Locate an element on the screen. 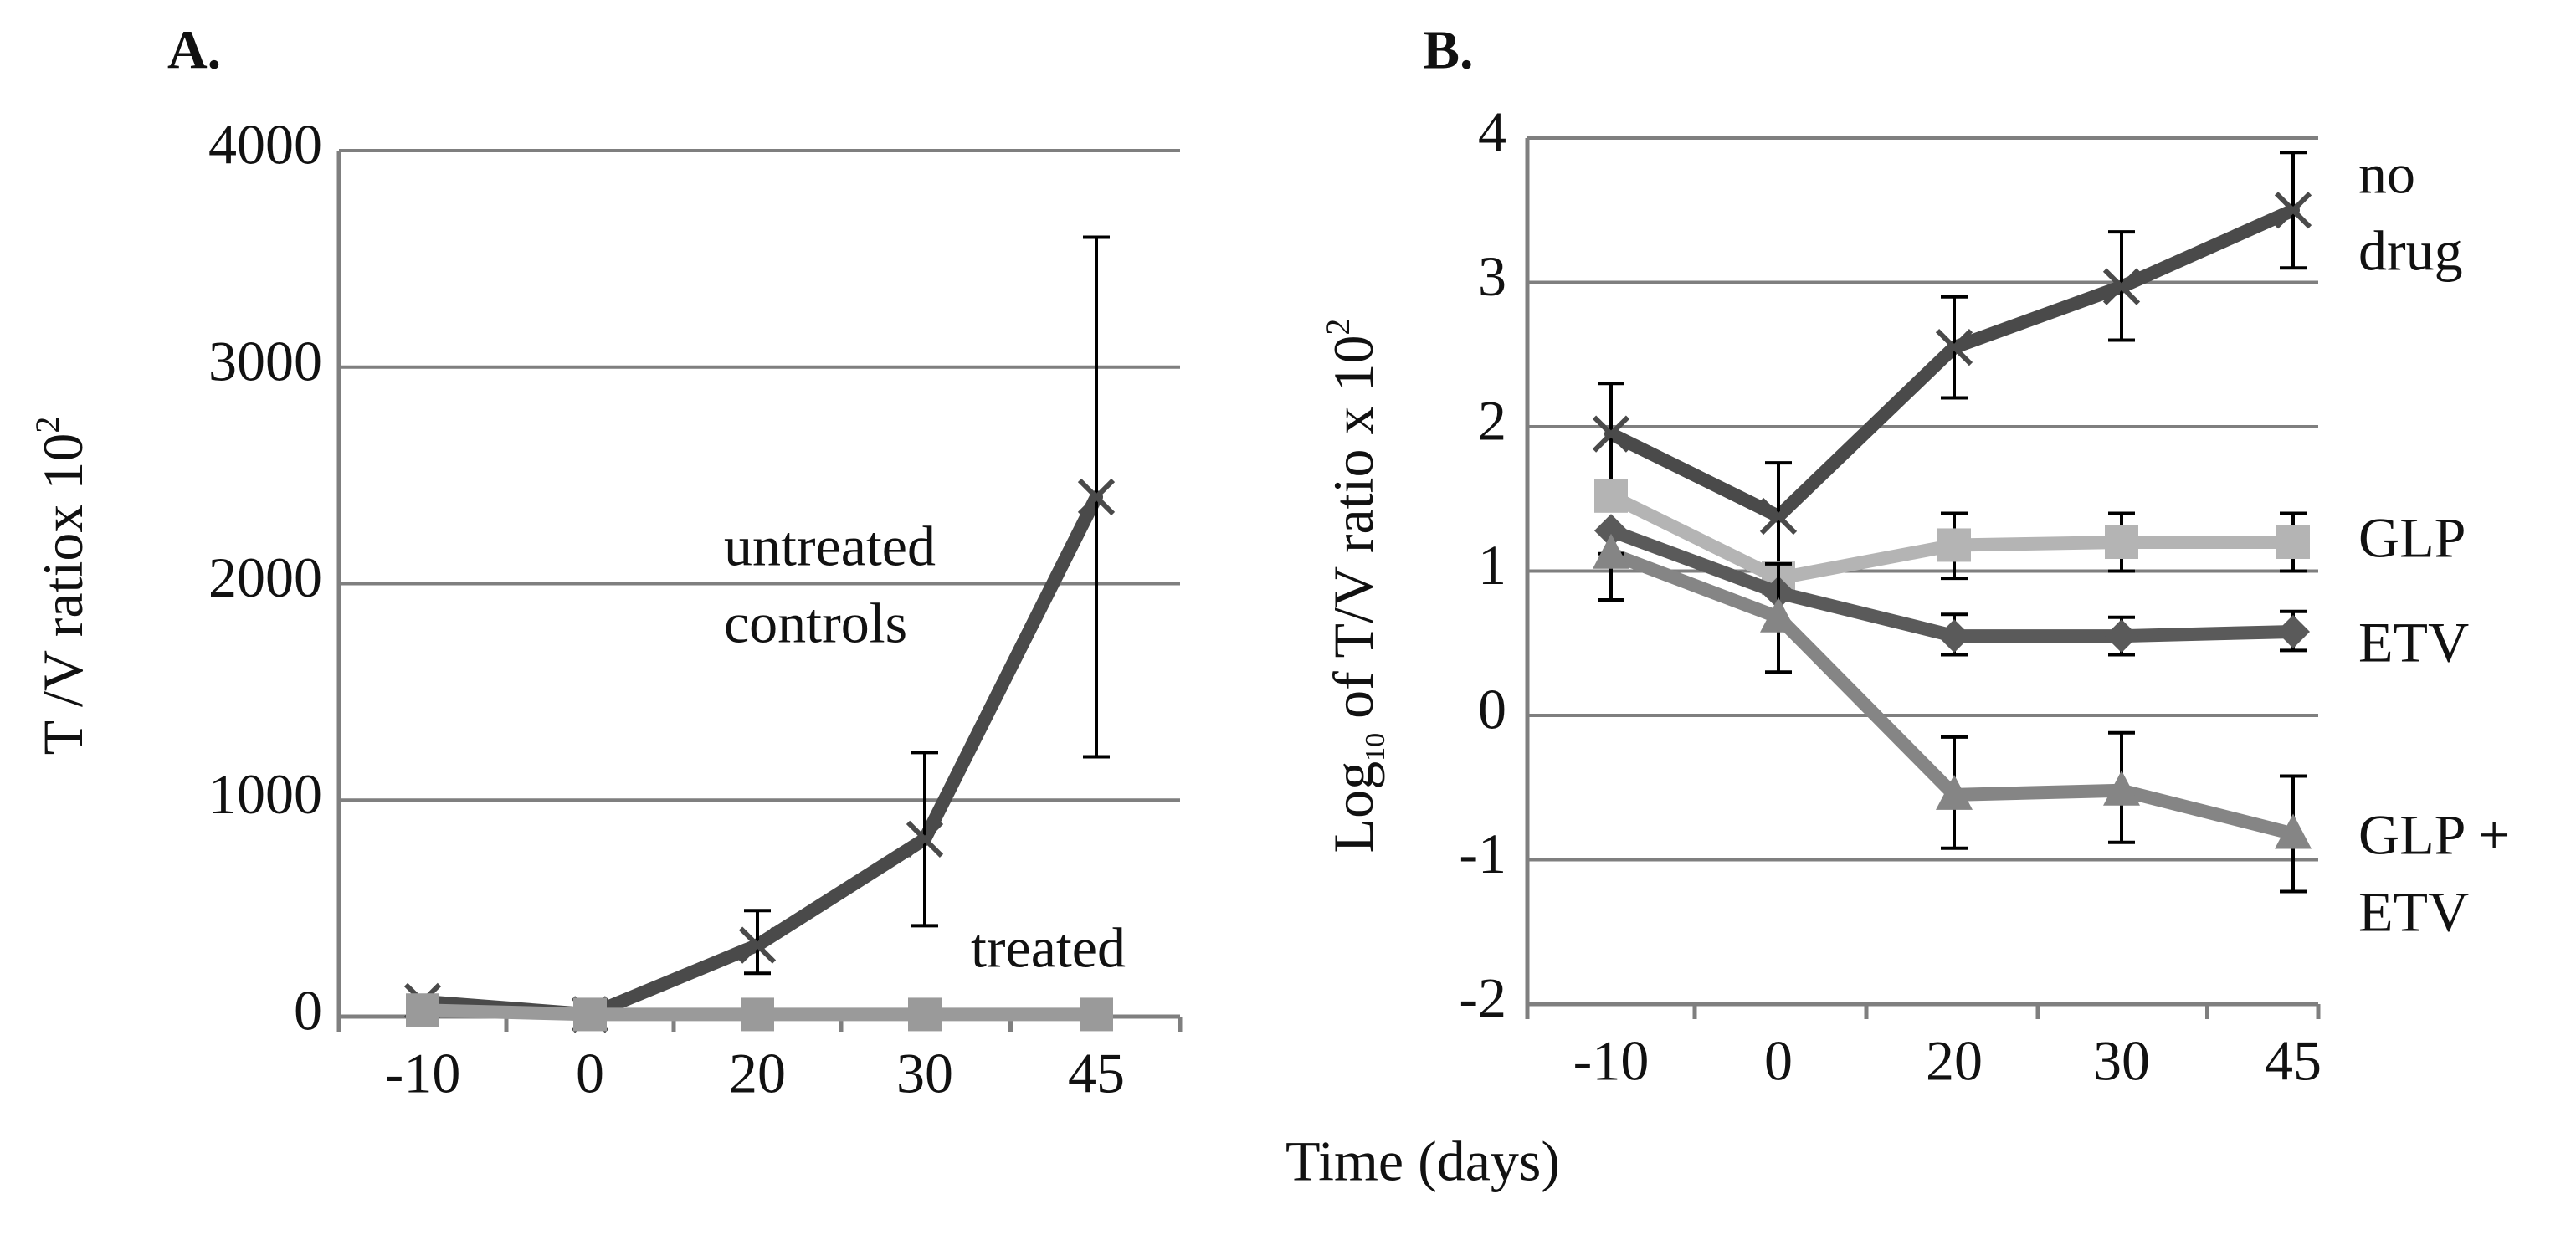  y-axis-title: Log10 of T/V ratio x 102 is located at coordinates (1355, 586).